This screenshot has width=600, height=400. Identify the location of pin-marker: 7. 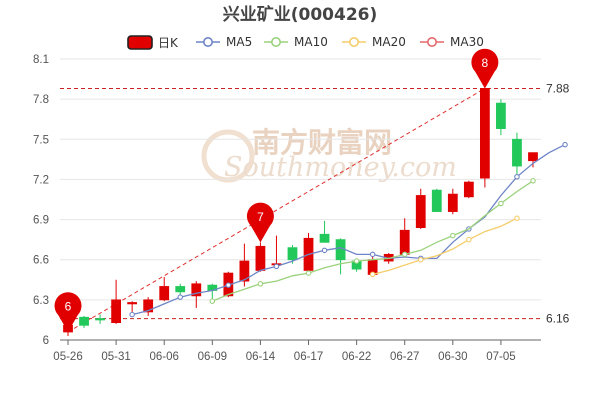
(260, 222).